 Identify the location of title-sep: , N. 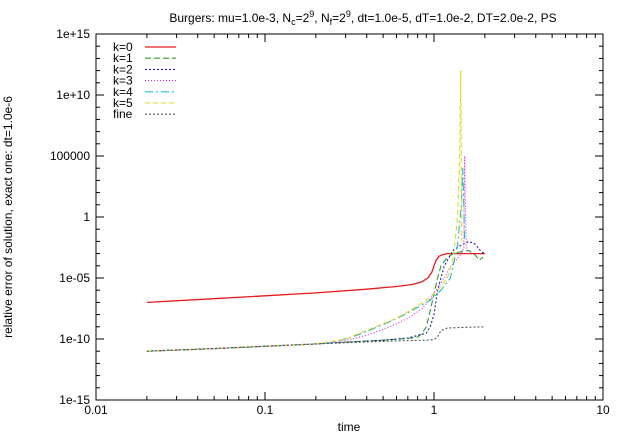
(321, 18).